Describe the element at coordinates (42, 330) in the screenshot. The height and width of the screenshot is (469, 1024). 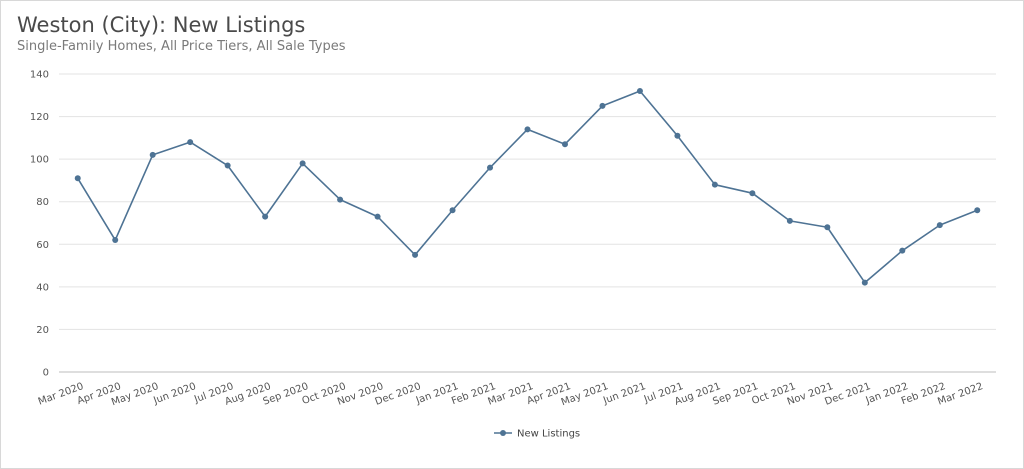
I see `y-tick-label: 20` at that location.